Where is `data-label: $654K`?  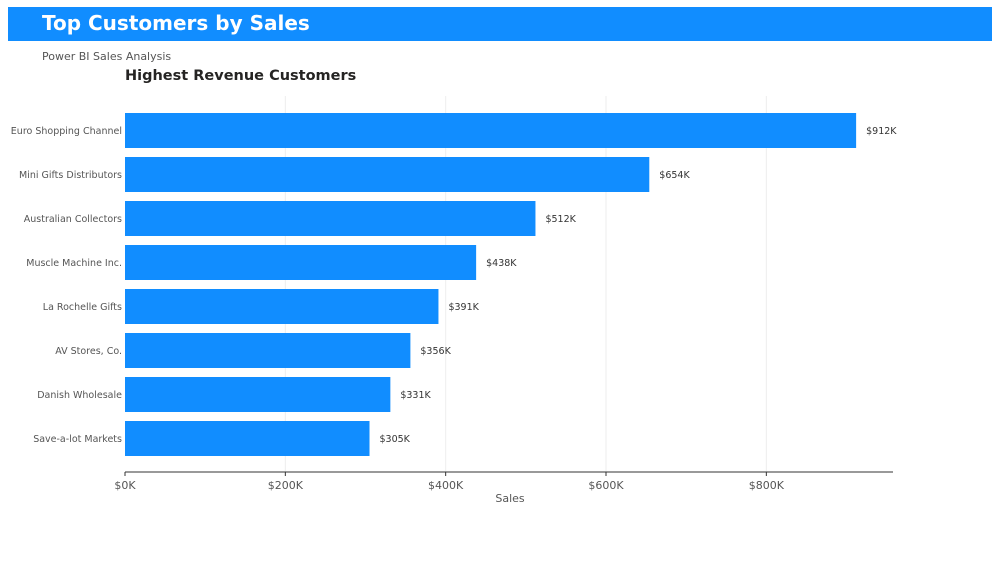
data-label: $654K is located at coordinates (674, 175).